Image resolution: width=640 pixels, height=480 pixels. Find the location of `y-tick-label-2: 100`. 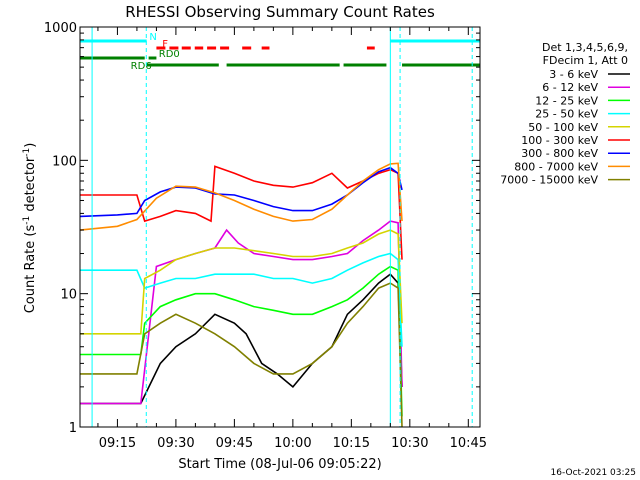

y-tick-label-2: 100 is located at coordinates (64, 161).